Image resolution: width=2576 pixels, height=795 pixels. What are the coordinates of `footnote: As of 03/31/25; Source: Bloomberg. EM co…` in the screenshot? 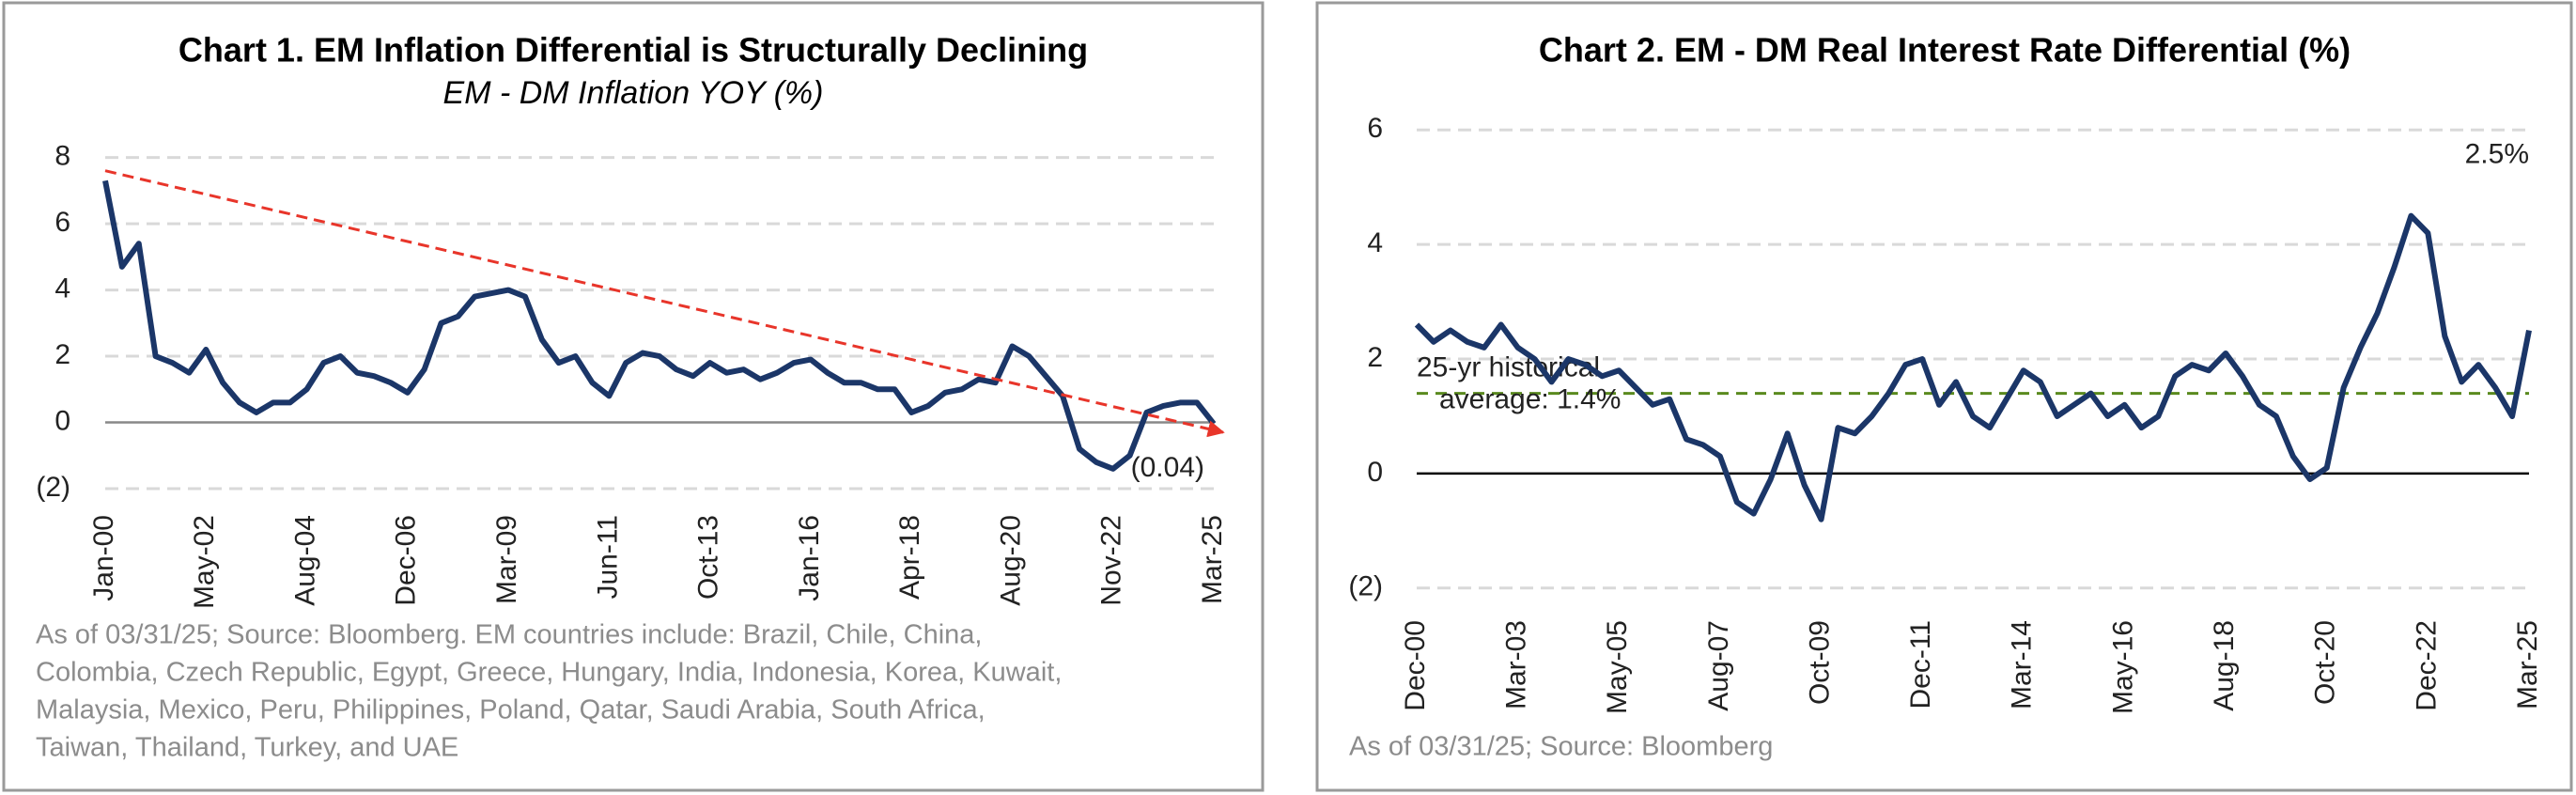 It's located at (509, 635).